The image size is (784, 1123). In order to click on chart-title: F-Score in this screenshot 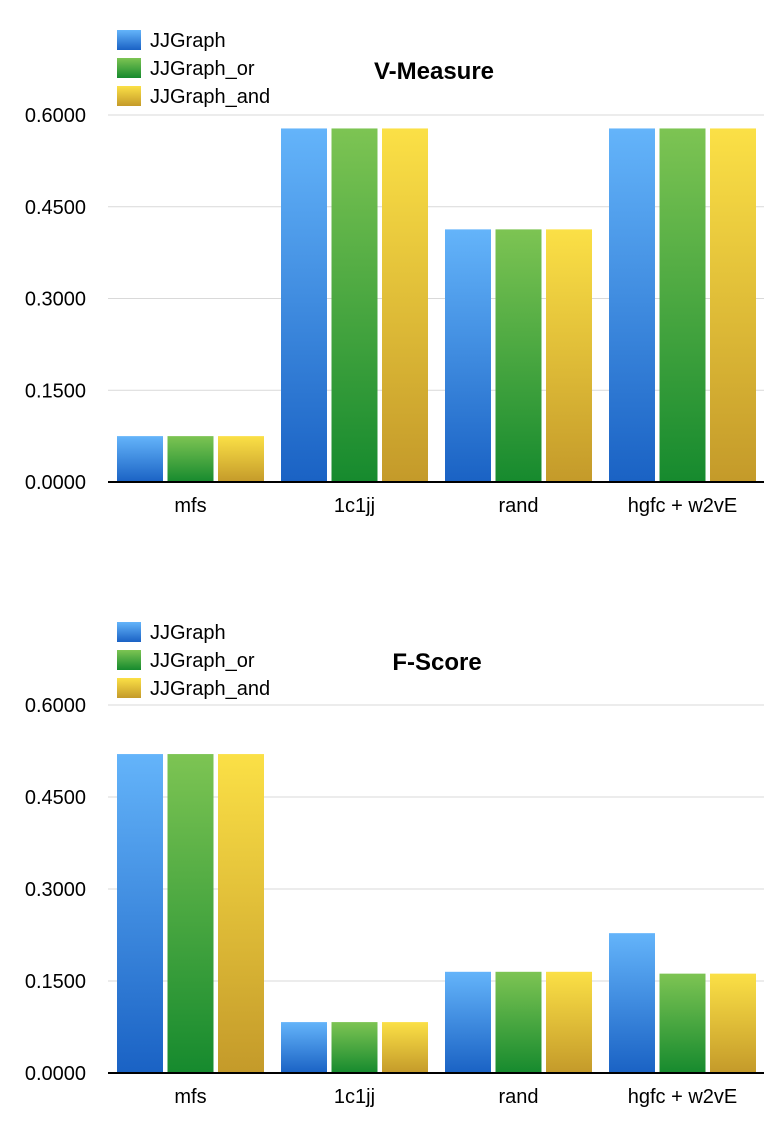, I will do `click(436, 662)`.